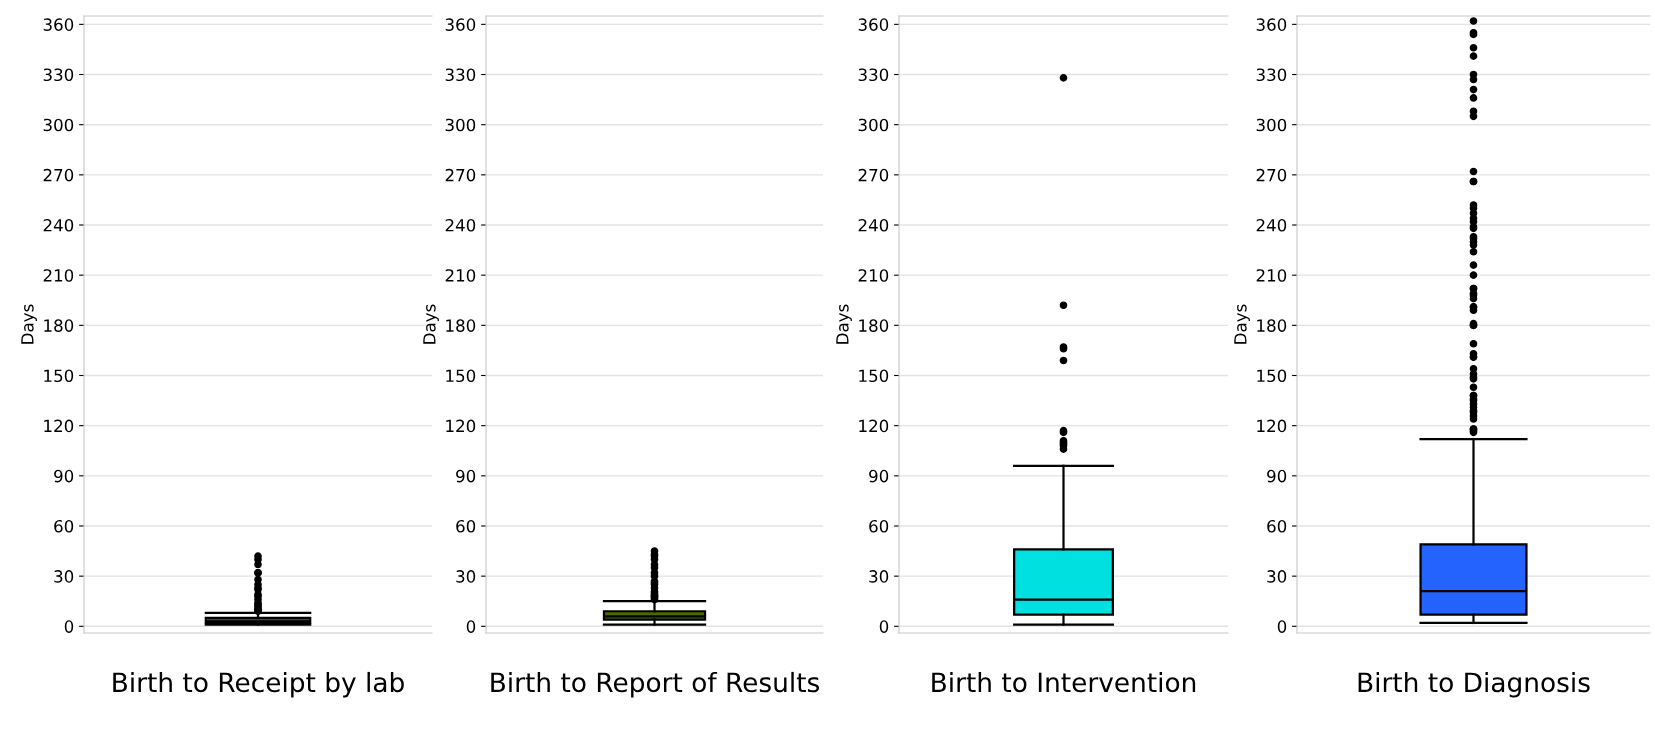 The image size is (1655, 741). Describe the element at coordinates (258, 684) in the screenshot. I see `x-tick-label: Birth to Receipt by lab` at that location.